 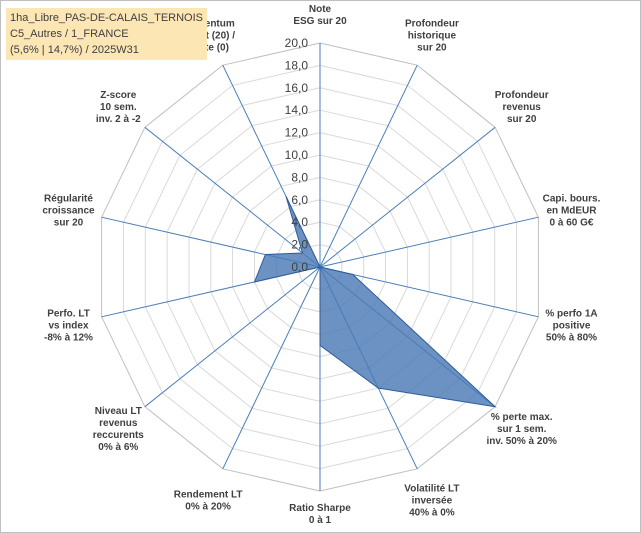 I want to click on axis-label-line: Momentum, so click(x=207, y=24).